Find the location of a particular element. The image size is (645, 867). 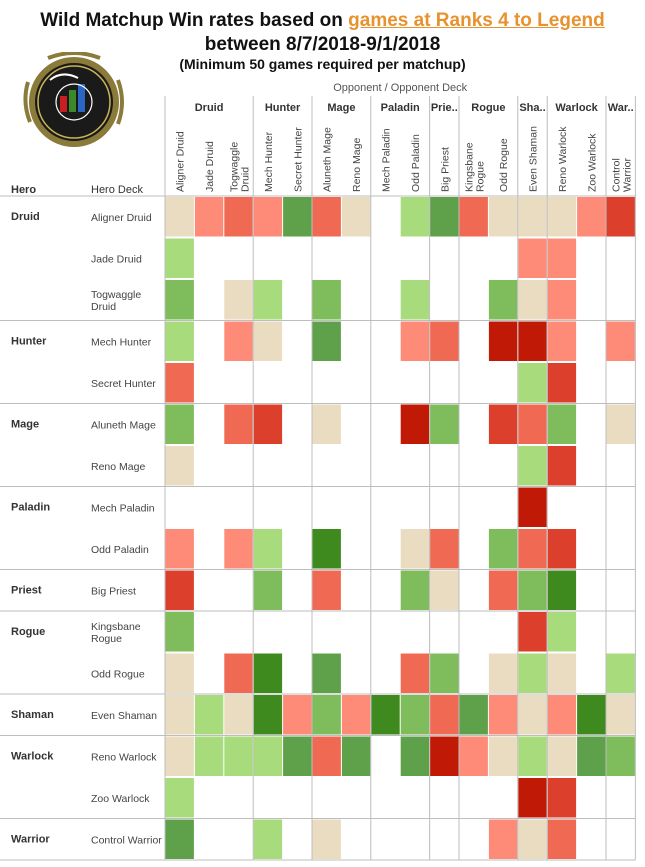

hero-class-label: Priest is located at coordinates (26, 591).